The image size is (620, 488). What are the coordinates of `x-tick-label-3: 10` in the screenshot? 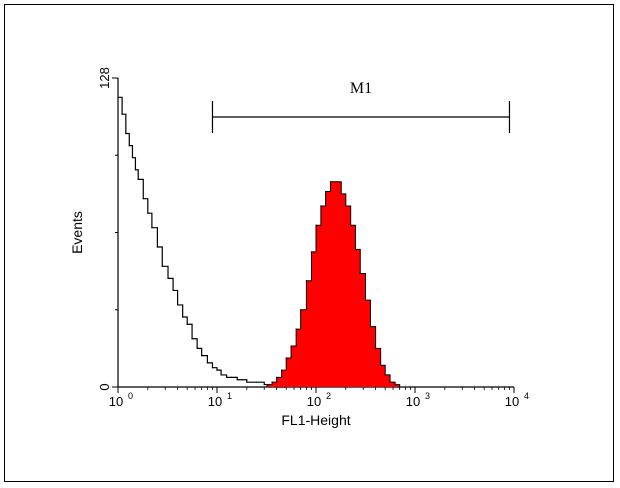 It's located at (413, 401).